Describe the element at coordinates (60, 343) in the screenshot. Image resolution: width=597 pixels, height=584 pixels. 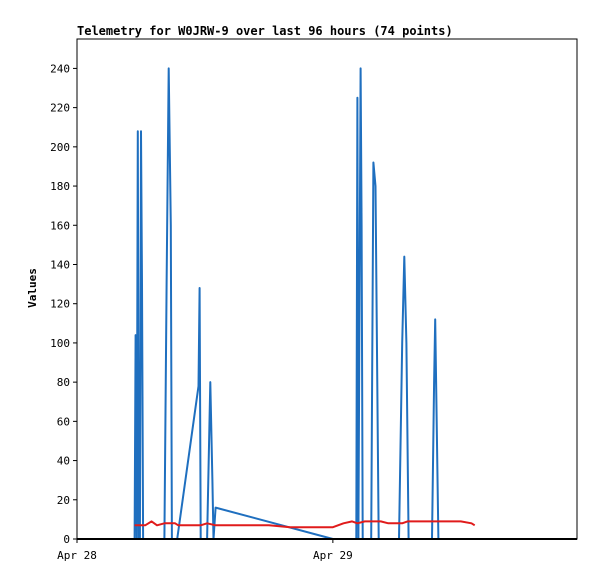
I see `y-tick-label: 100` at that location.